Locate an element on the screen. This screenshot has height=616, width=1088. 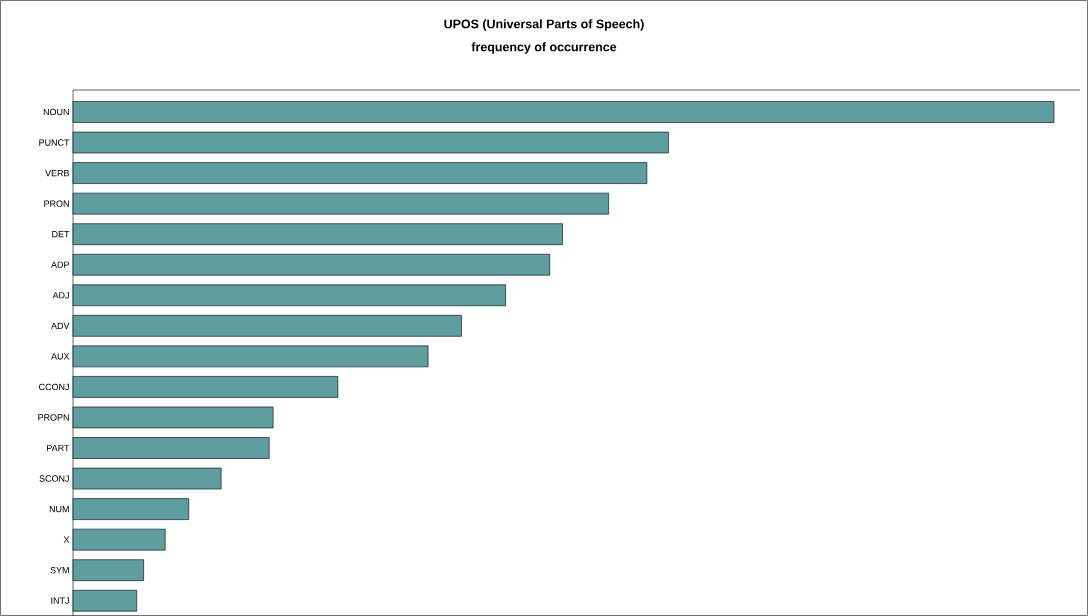
y-tick-label: VERB is located at coordinates (57, 173).